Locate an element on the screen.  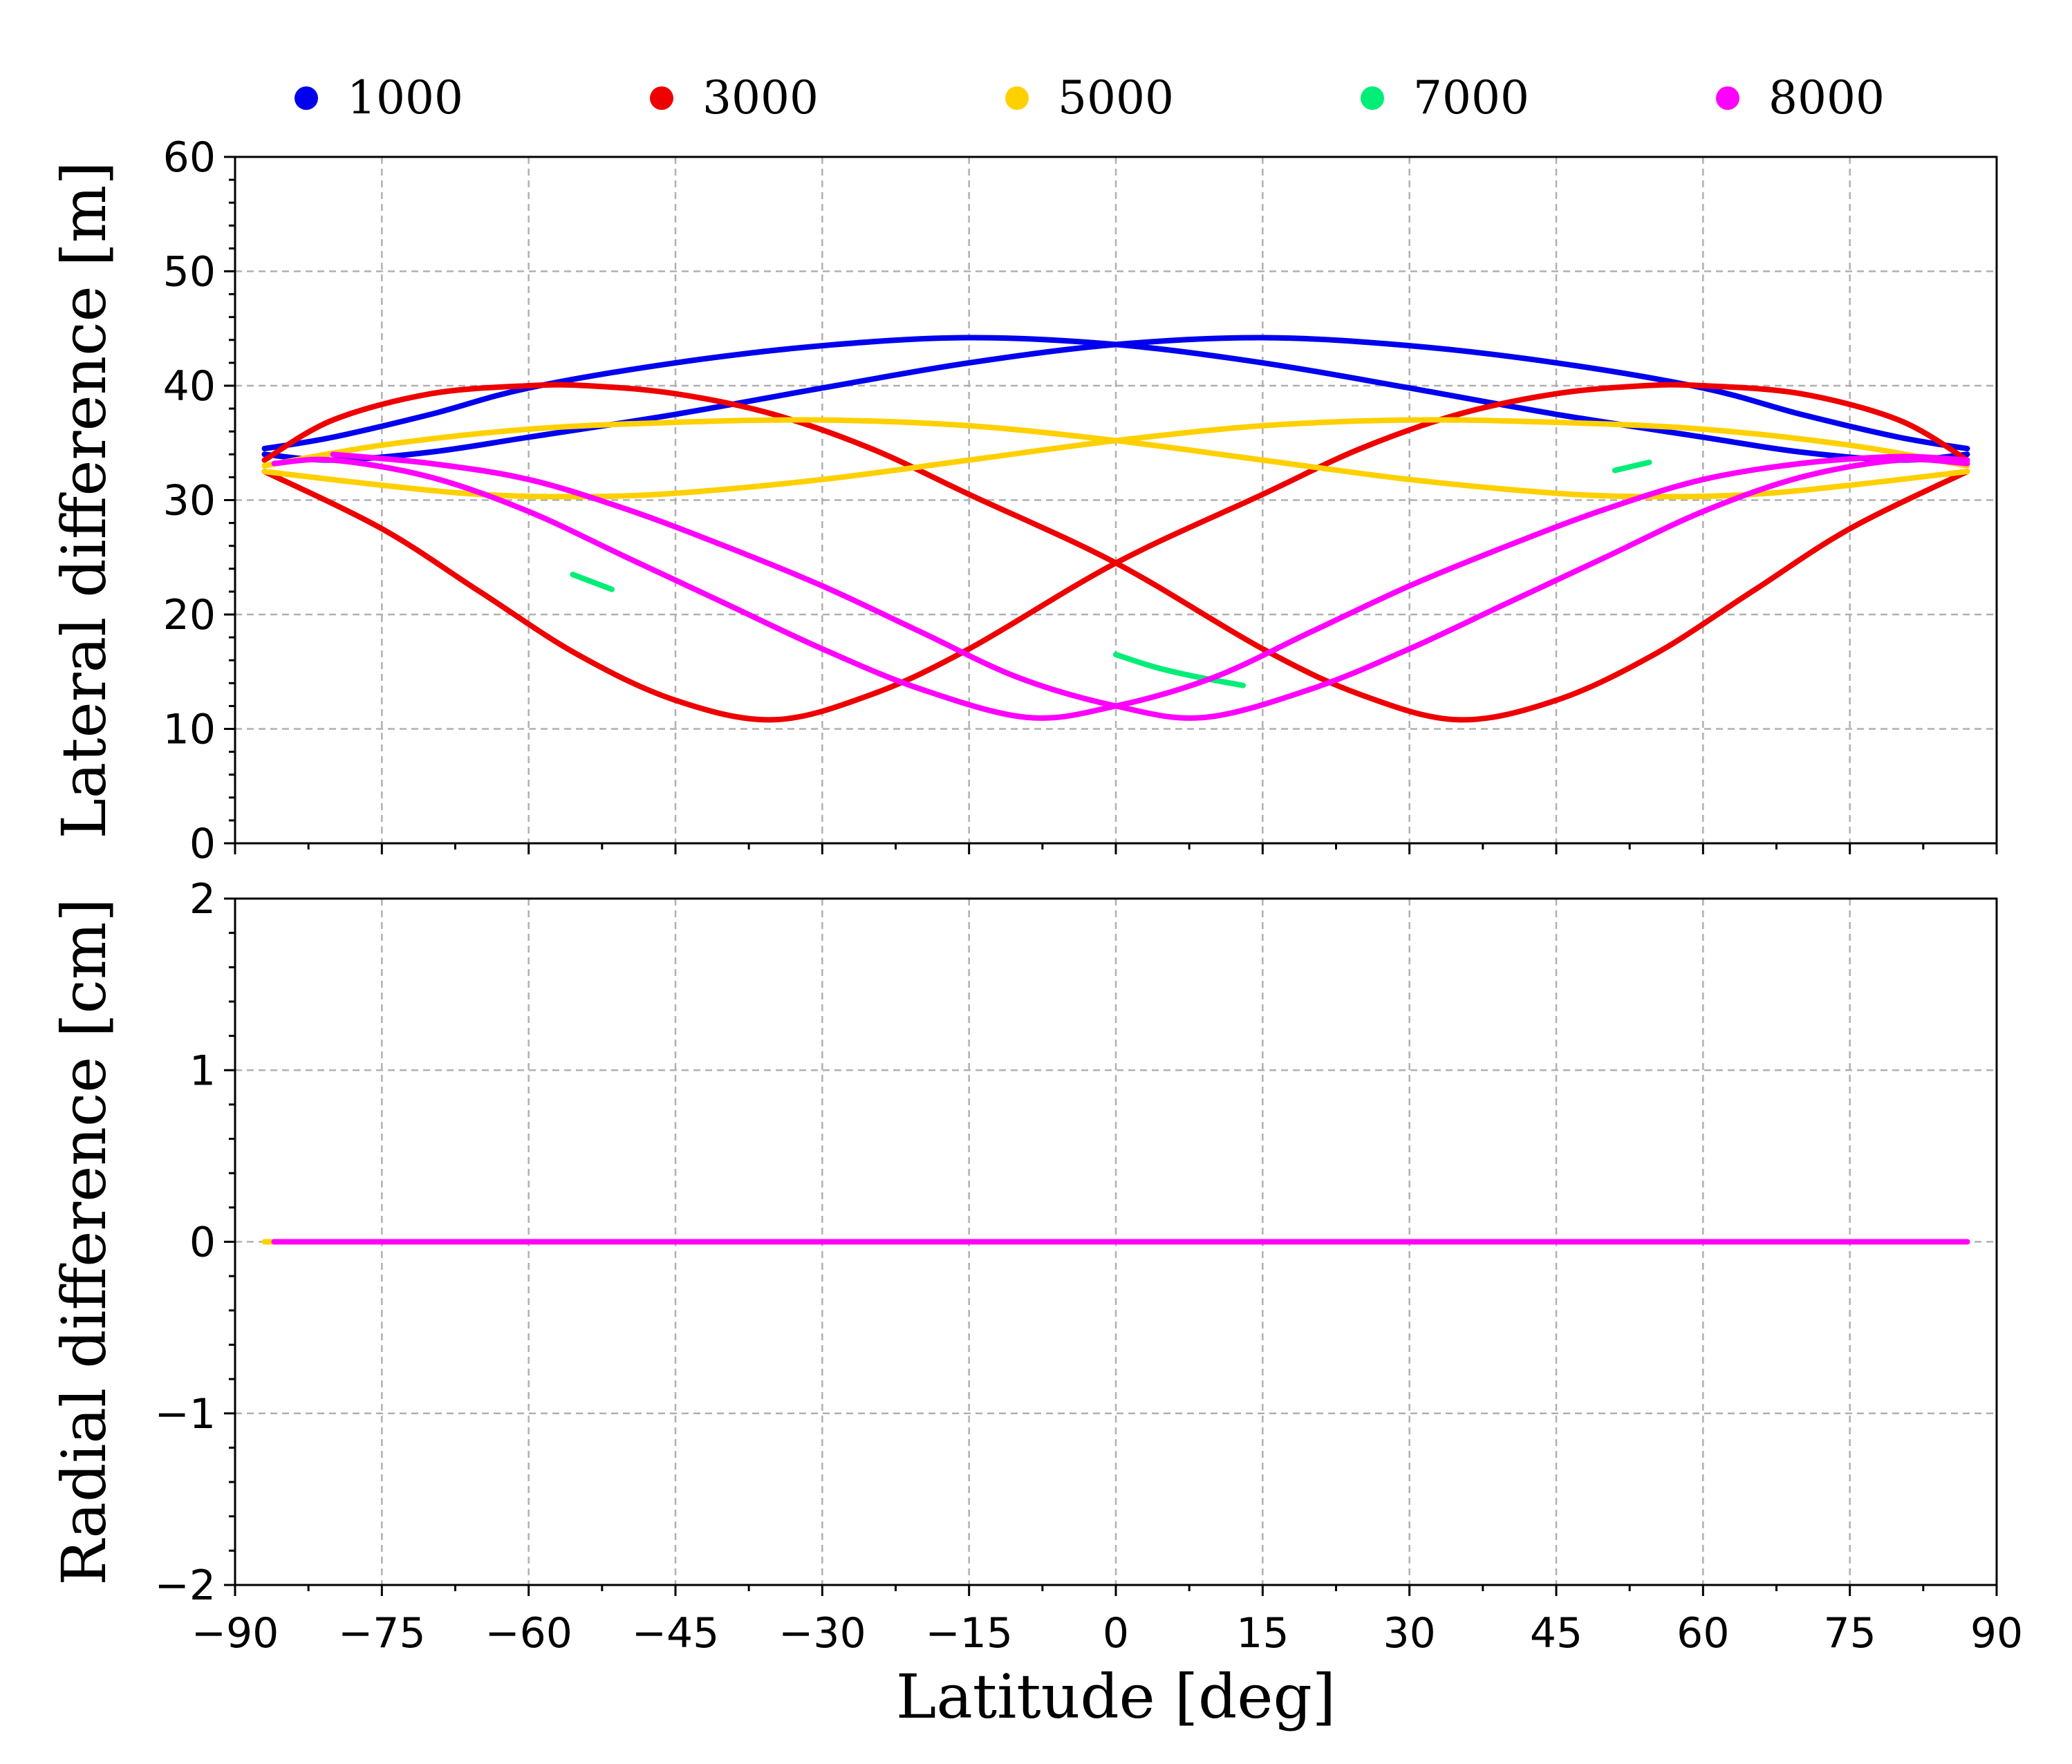
legend-label-5000: 5000 is located at coordinates (1116, 97).